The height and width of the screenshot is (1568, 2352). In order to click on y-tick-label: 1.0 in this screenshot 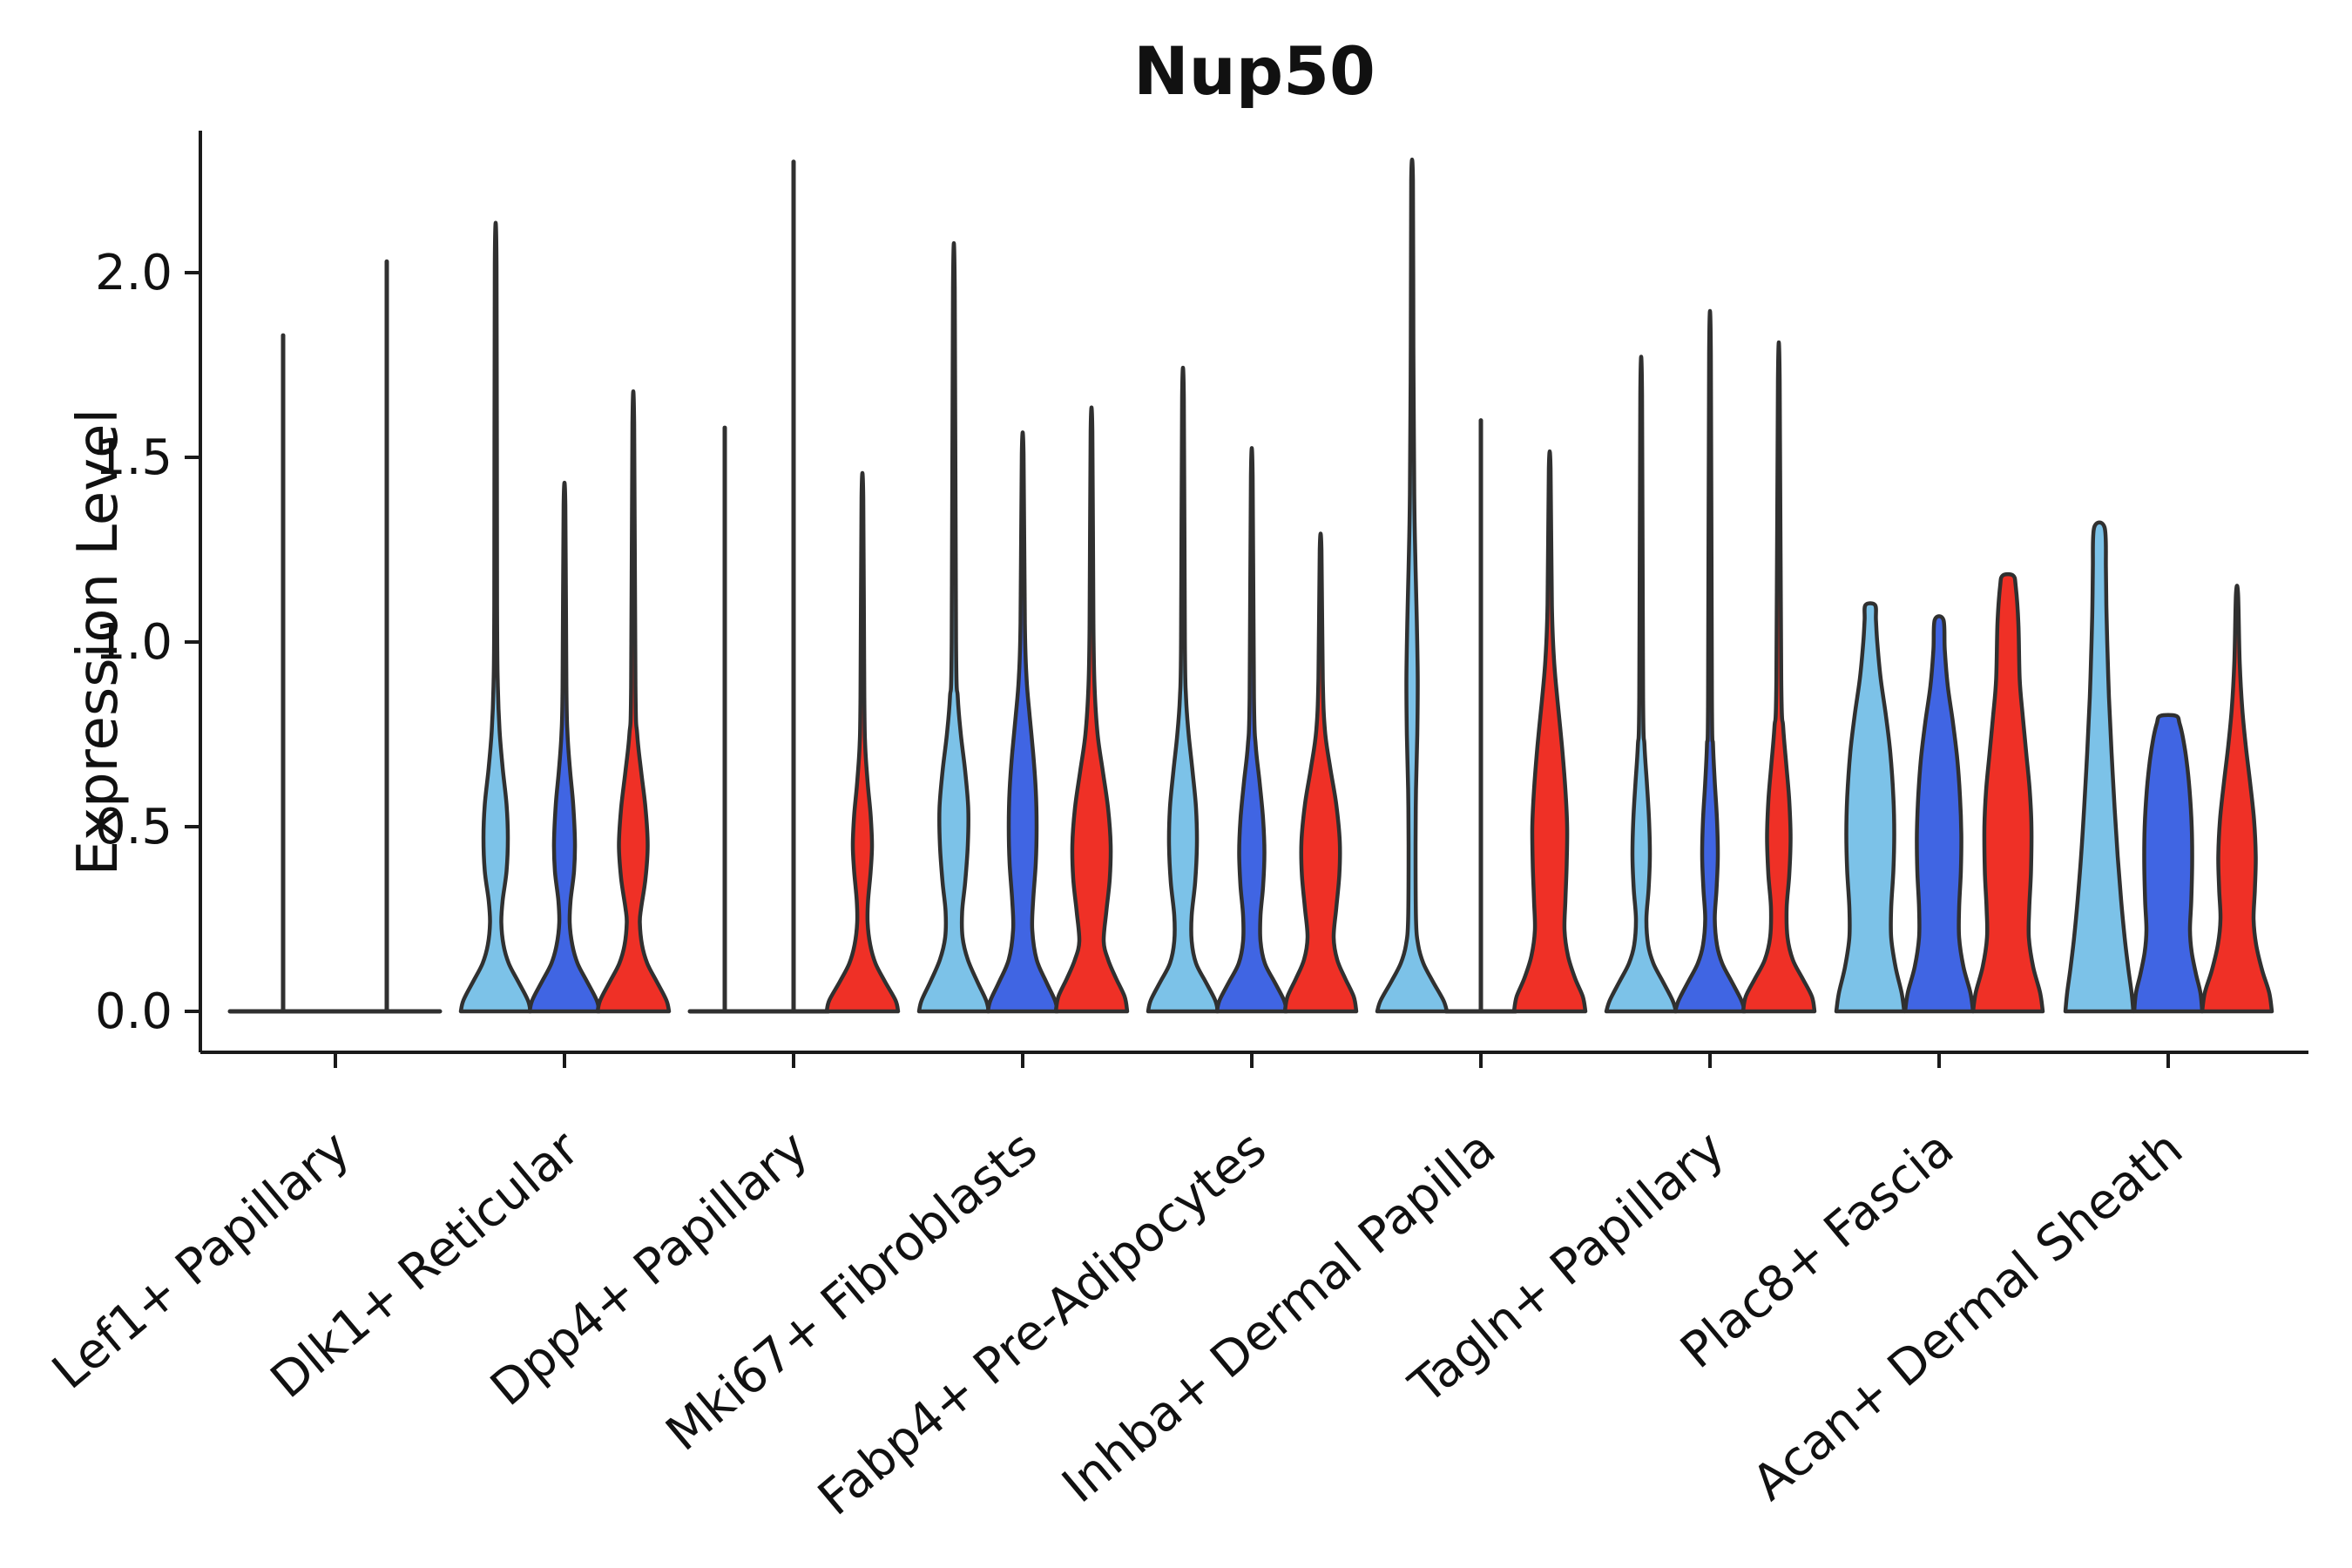, I will do `click(134, 642)`.